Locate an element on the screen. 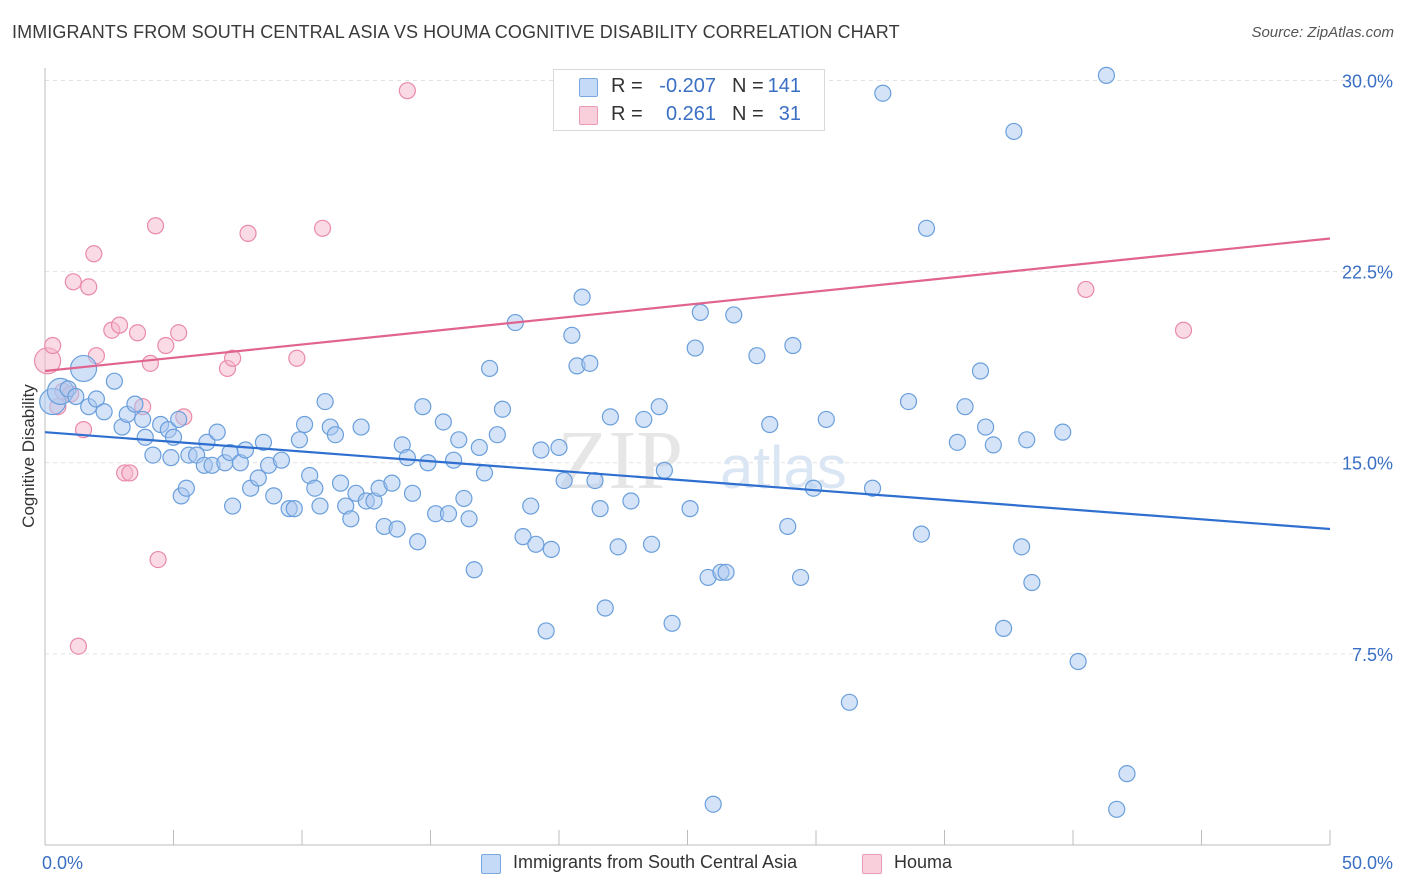  stats-row-south-central-asia: R = -0.207 N = 141 is located at coordinates (689, 87).